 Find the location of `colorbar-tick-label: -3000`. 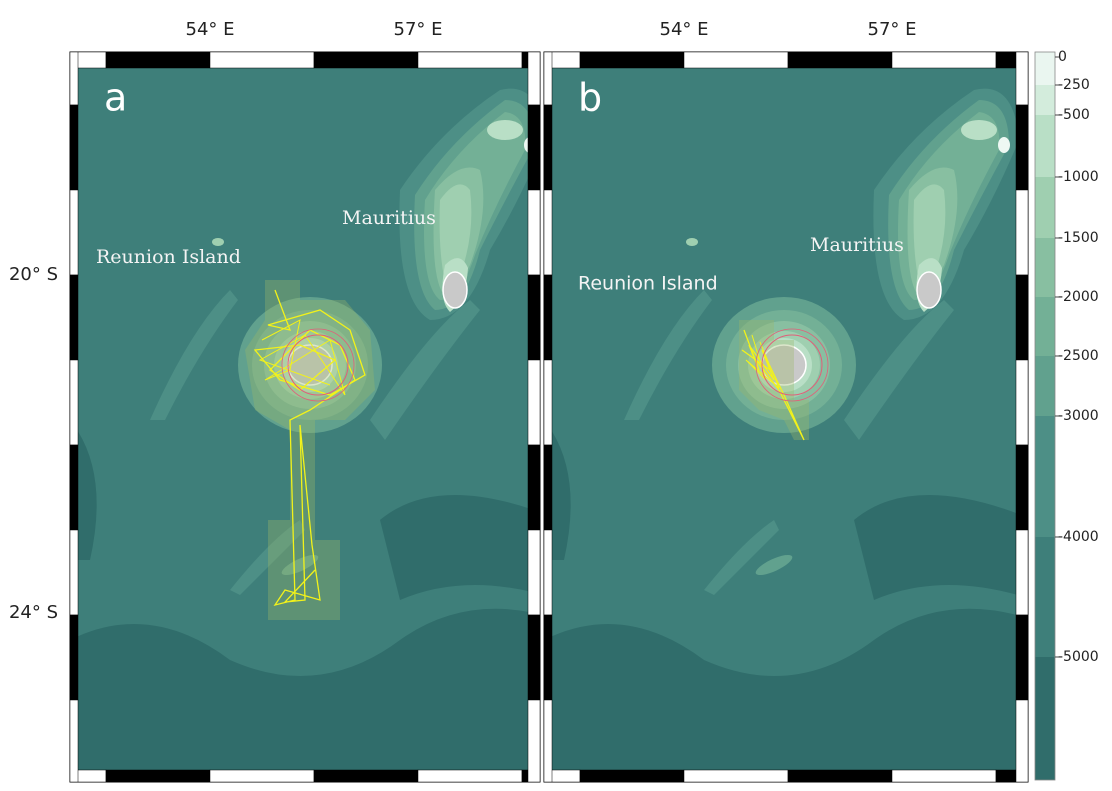

colorbar-tick-label: -3000 is located at coordinates (1078, 416).